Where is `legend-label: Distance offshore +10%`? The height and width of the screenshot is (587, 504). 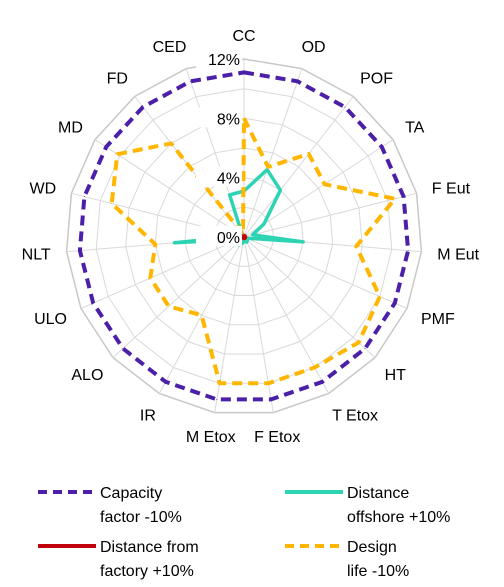
legend-label: Distance offshore +10% is located at coordinates (399, 505).